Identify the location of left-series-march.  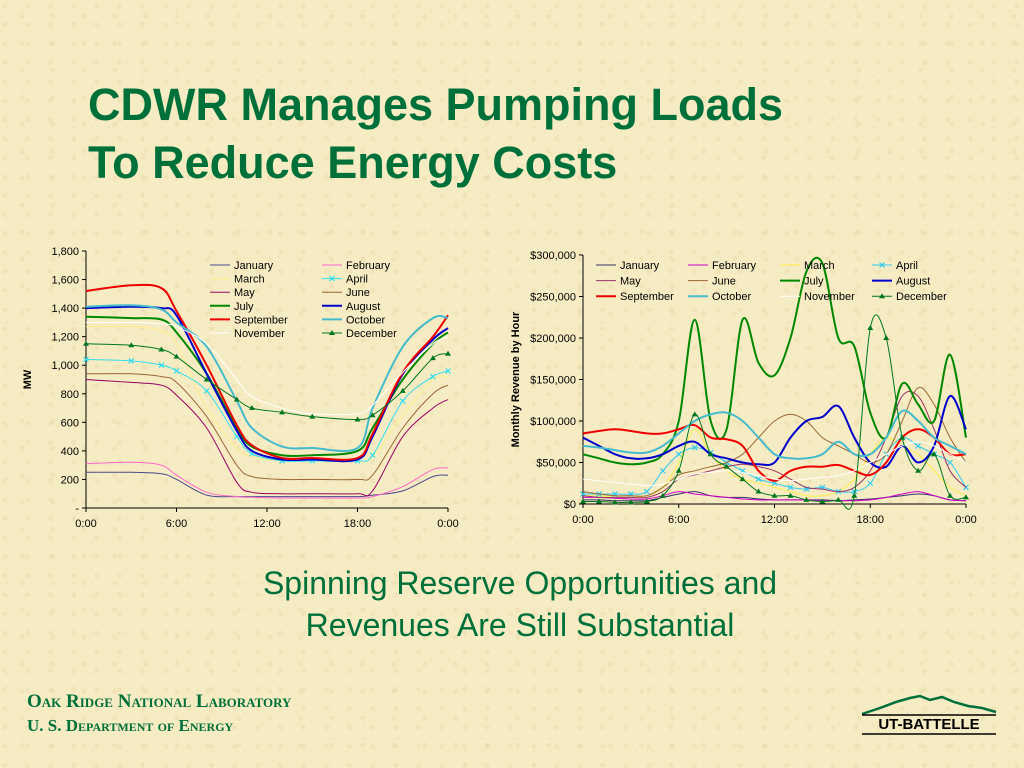
(267, 393).